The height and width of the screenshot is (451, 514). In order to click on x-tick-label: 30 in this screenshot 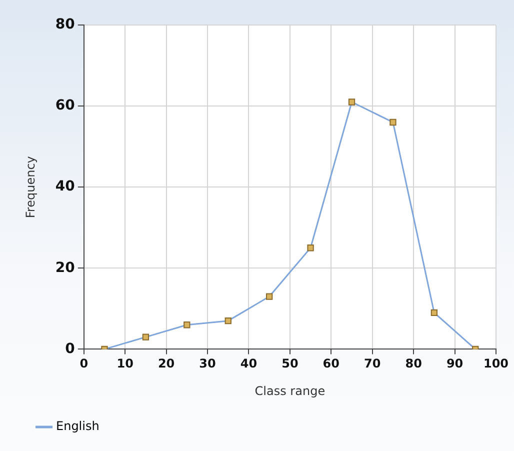, I will do `click(207, 363)`.